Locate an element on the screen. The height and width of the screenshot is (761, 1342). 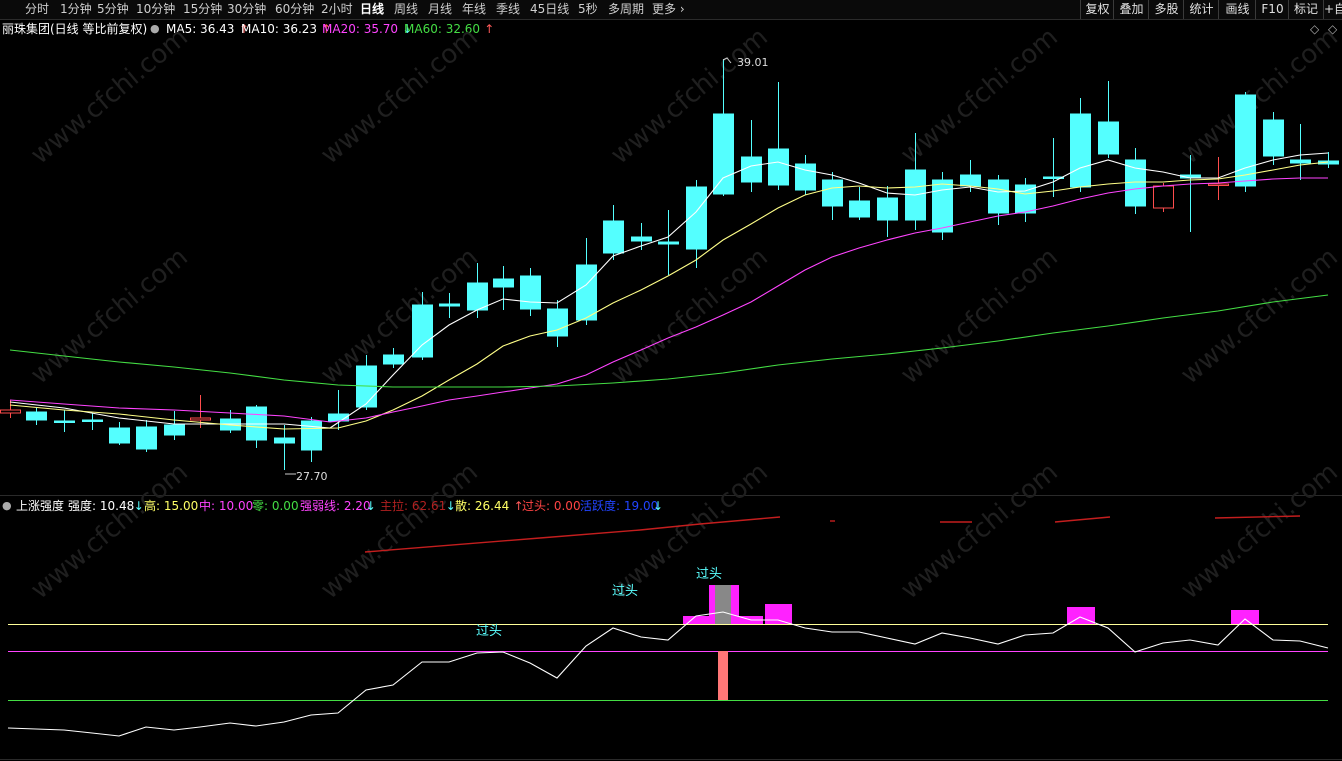
period-tab-16: 更多 › is located at coordinates (668, 9).